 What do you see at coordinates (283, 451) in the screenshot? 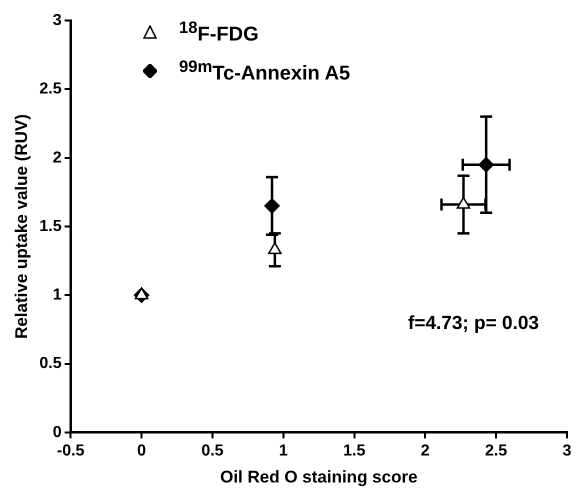
I see `x-tick-label: 1` at bounding box center [283, 451].